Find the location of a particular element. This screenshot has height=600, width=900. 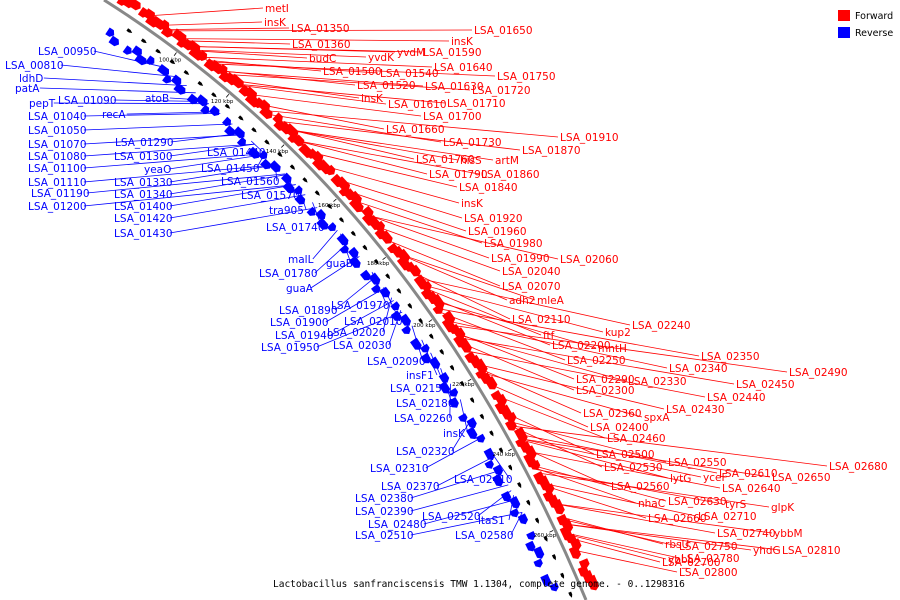

forward-gene-label: insK is located at coordinates (462, 42).